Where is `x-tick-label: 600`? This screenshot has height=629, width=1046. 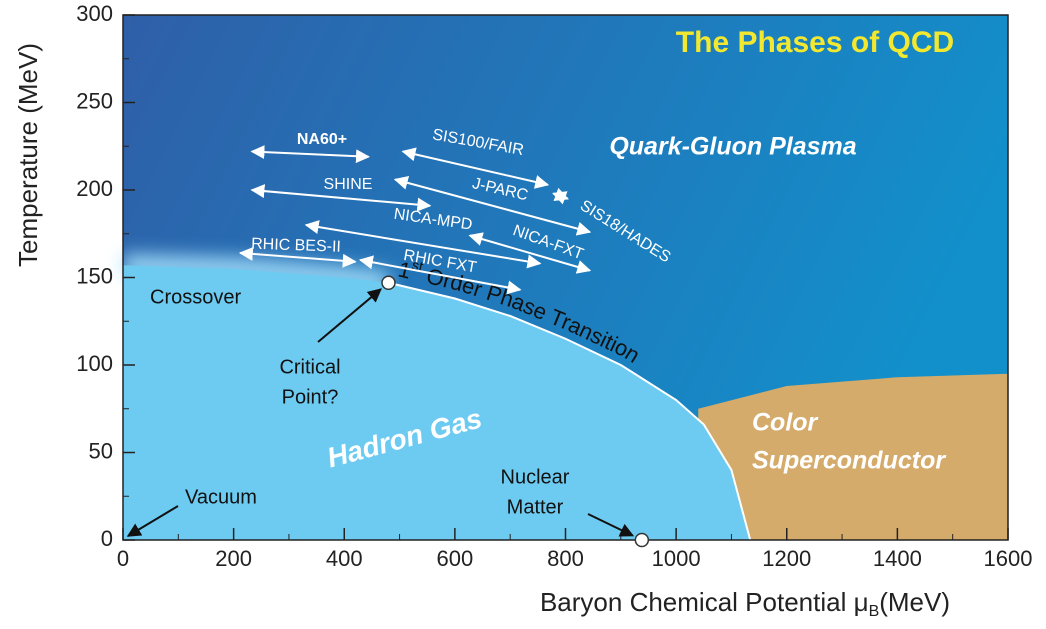 x-tick-label: 600 is located at coordinates (455, 558).